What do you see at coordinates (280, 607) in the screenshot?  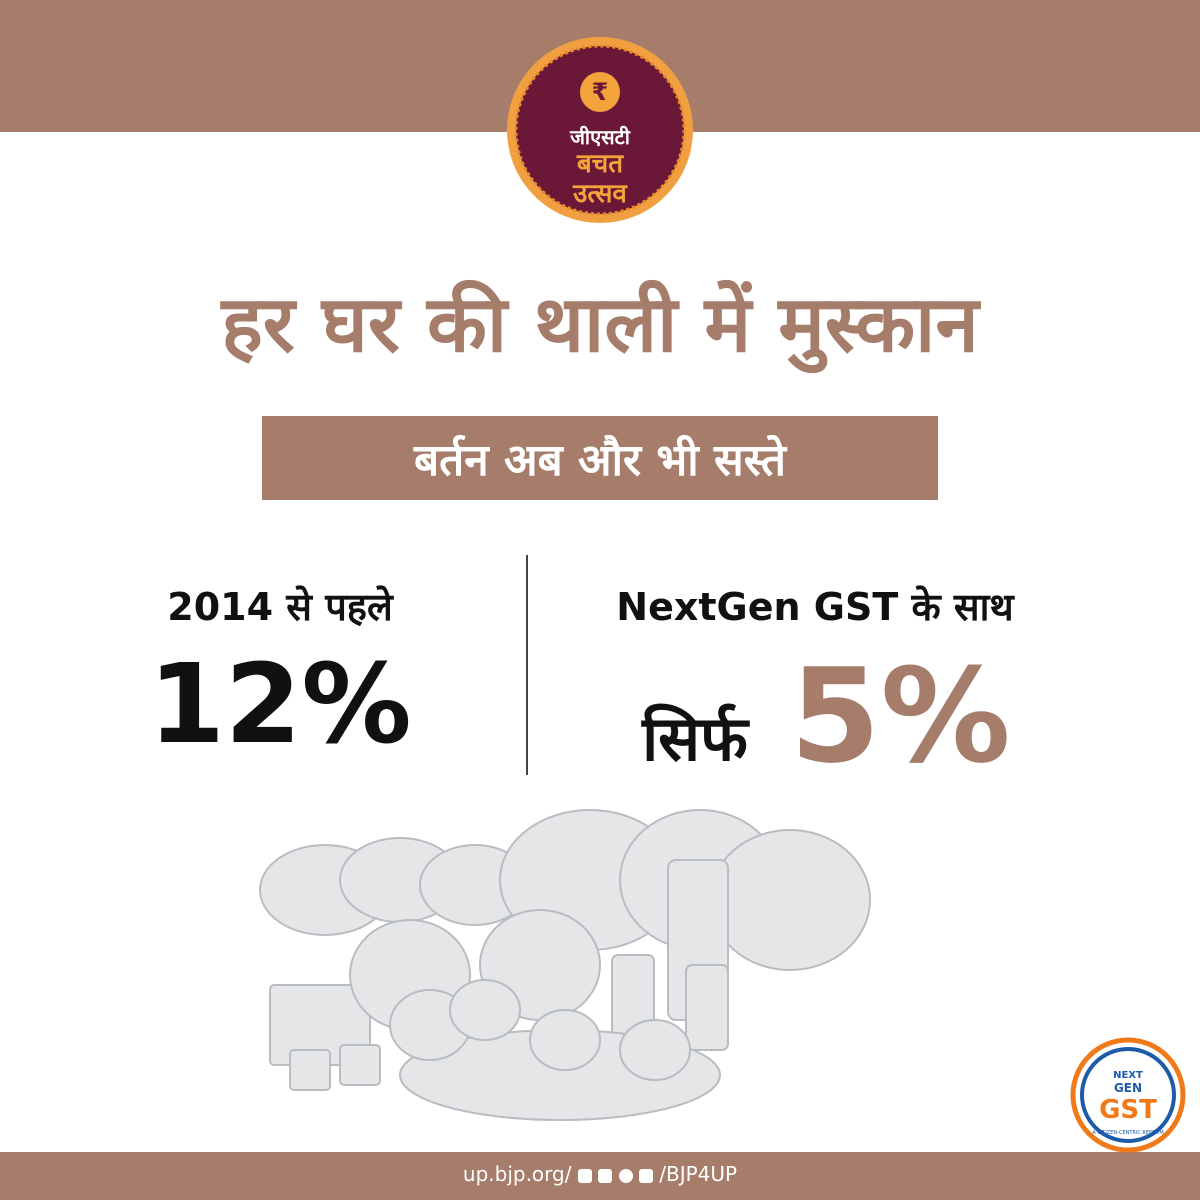 I see `before-label: 2014 से पहले` at bounding box center [280, 607].